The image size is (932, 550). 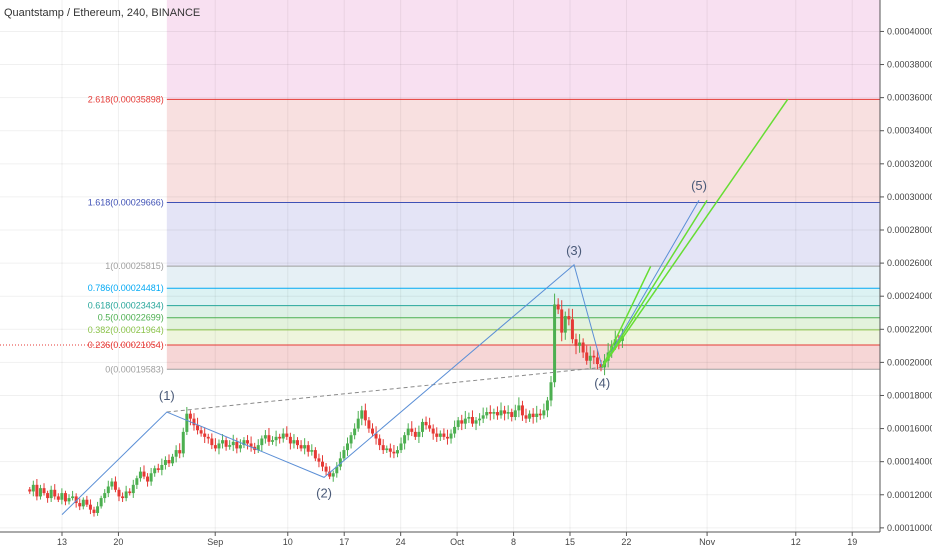 I want to click on price-tick-label-13: 0.00036000, so click(x=909, y=98).